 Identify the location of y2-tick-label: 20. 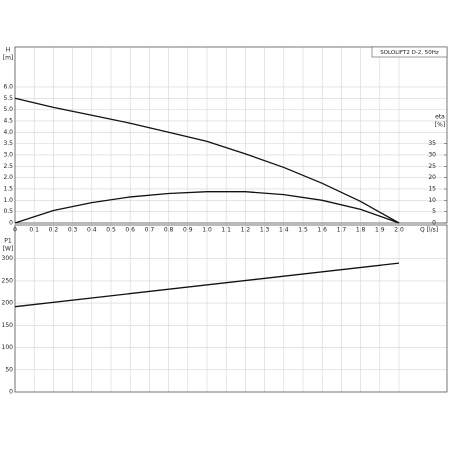
(432, 177).